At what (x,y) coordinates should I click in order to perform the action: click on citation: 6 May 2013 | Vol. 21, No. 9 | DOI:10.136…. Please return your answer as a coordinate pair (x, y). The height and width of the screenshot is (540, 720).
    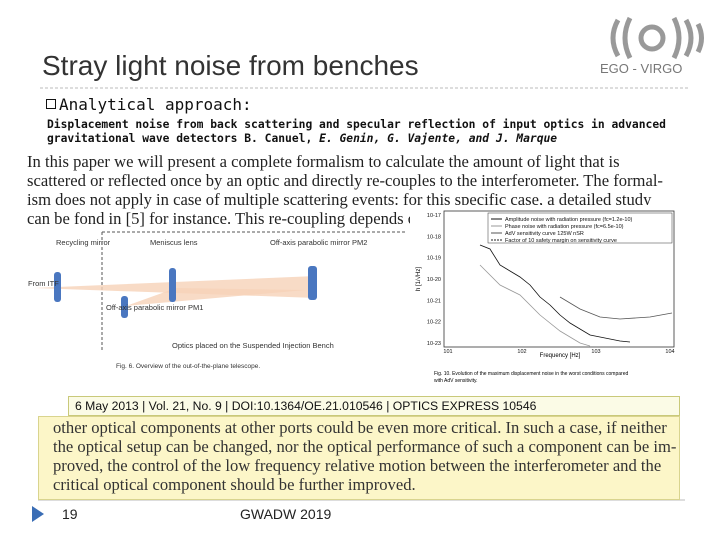
    Looking at the image, I should click on (374, 406).